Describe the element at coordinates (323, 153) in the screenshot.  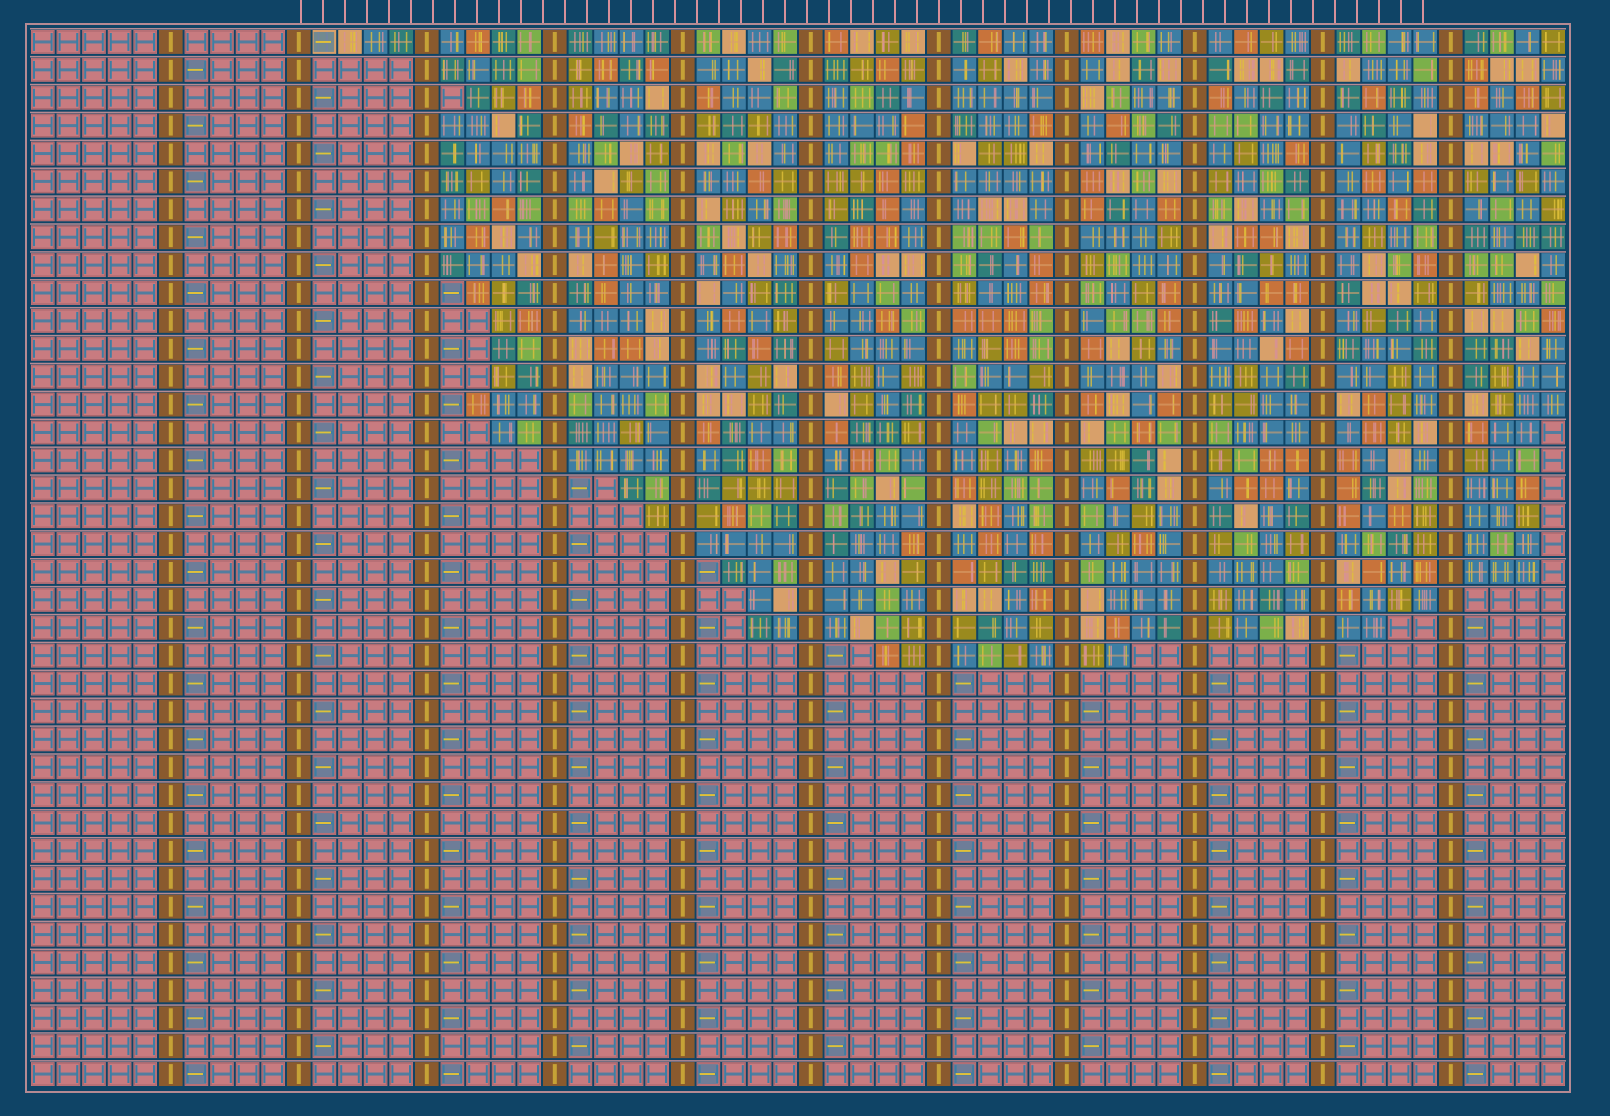
I see `buffer-contact` at that location.